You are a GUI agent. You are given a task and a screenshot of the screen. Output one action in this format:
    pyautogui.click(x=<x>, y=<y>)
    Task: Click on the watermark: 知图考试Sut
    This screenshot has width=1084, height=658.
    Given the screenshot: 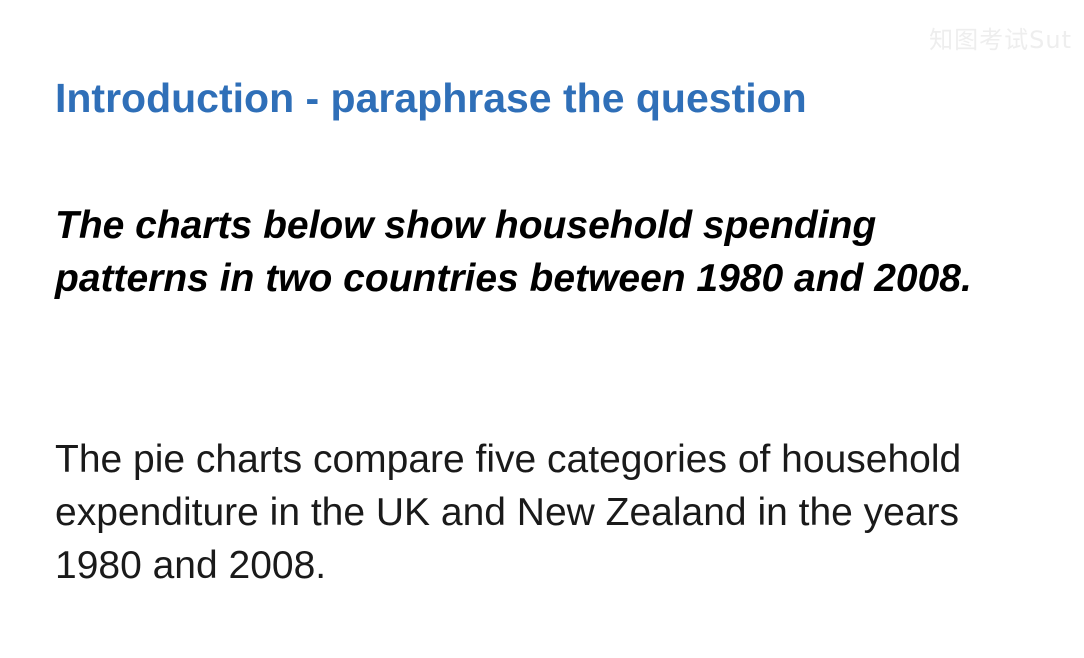 What is the action you would take?
    pyautogui.click(x=1000, y=40)
    